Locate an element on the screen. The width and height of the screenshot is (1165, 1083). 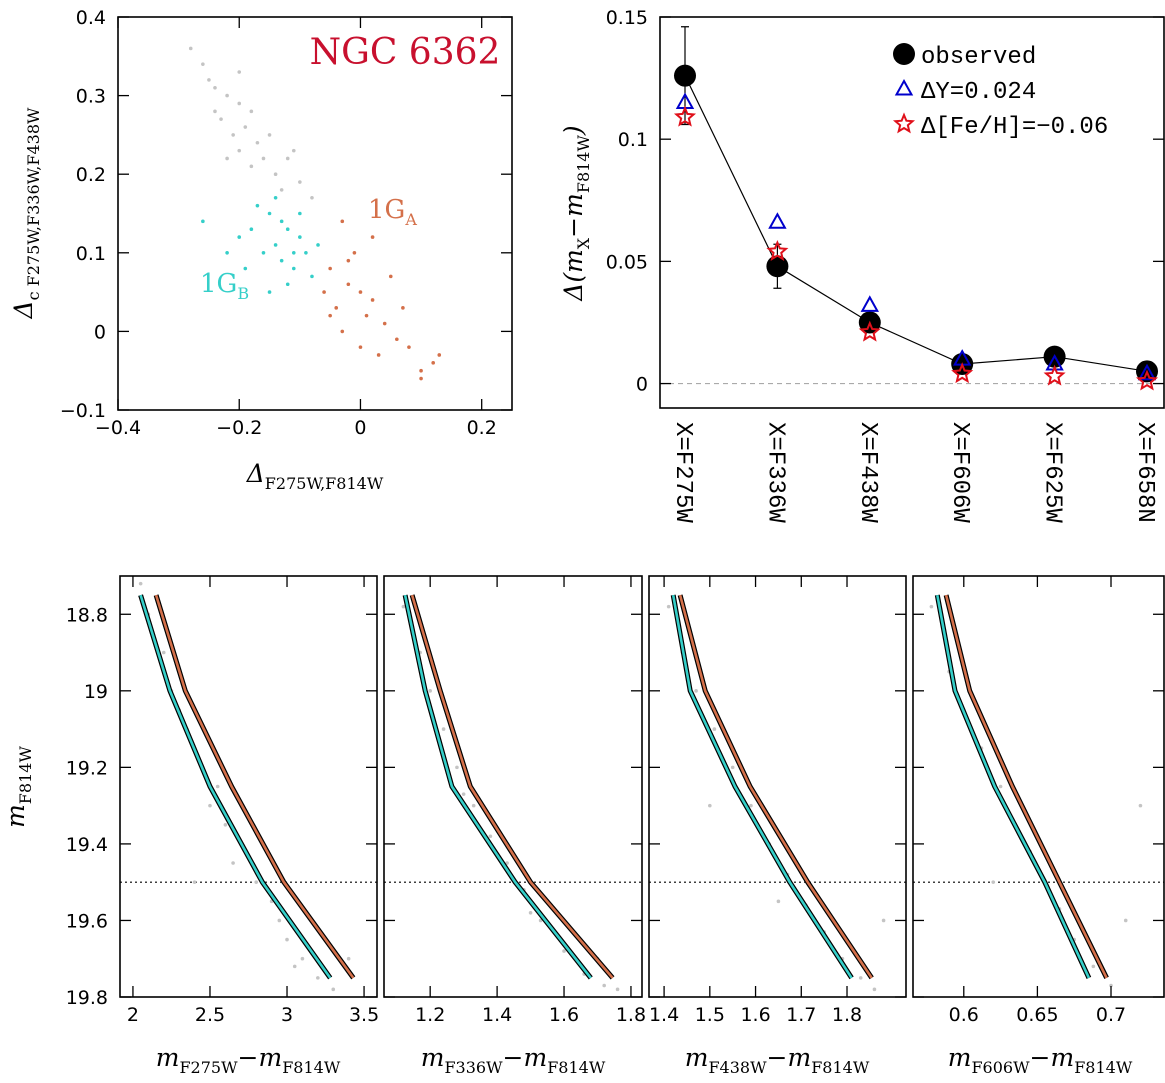
annotation: 1GA is located at coordinates (392, 212).